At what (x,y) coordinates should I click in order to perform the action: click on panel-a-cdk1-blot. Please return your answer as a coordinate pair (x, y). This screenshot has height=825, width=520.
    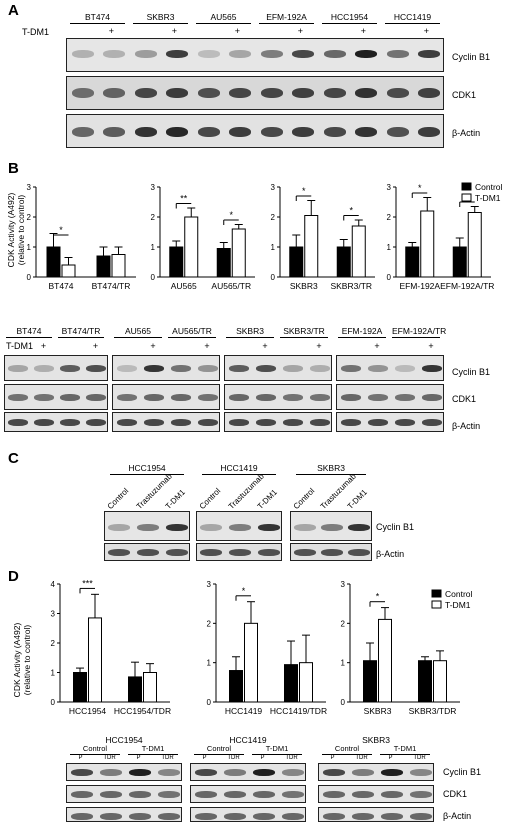
    Looking at the image, I should click on (255, 93).